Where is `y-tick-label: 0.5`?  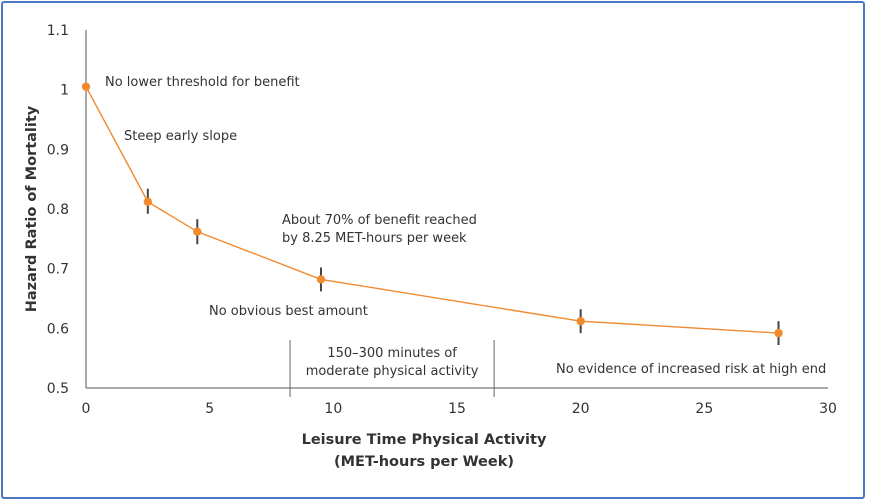
y-tick-label: 0.5 is located at coordinates (58, 389).